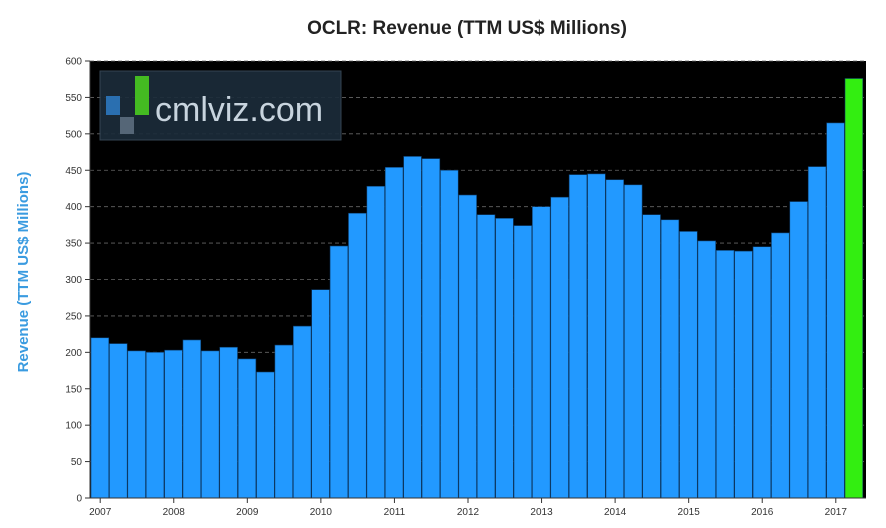 The image size is (886, 528). What do you see at coordinates (239, 110) in the screenshot?
I see `watermark-text: cmlviz.com` at bounding box center [239, 110].